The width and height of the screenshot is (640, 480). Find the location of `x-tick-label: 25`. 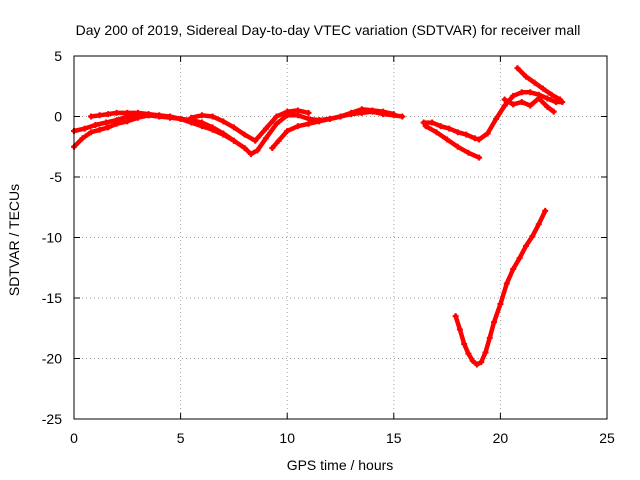

x-tick-label: 25 is located at coordinates (607, 438).